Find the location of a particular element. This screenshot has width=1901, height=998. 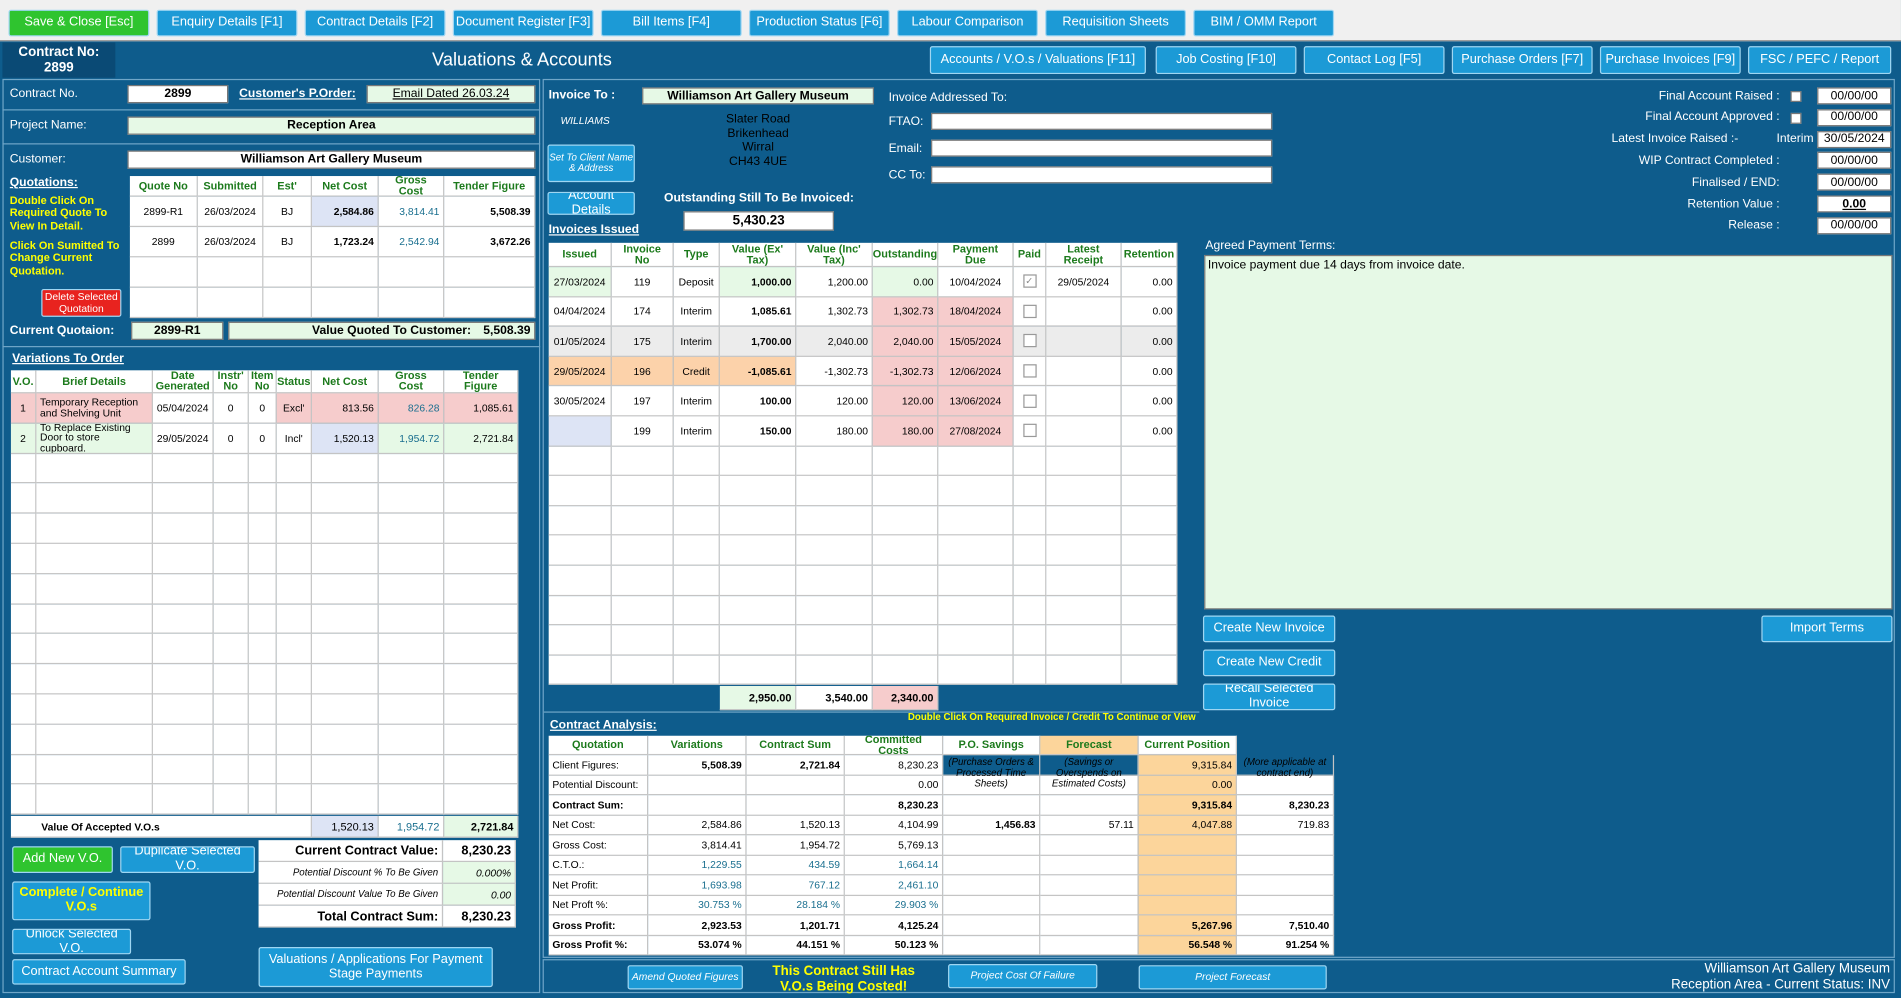

field: Email Dated 26.03.24 is located at coordinates (451, 94).